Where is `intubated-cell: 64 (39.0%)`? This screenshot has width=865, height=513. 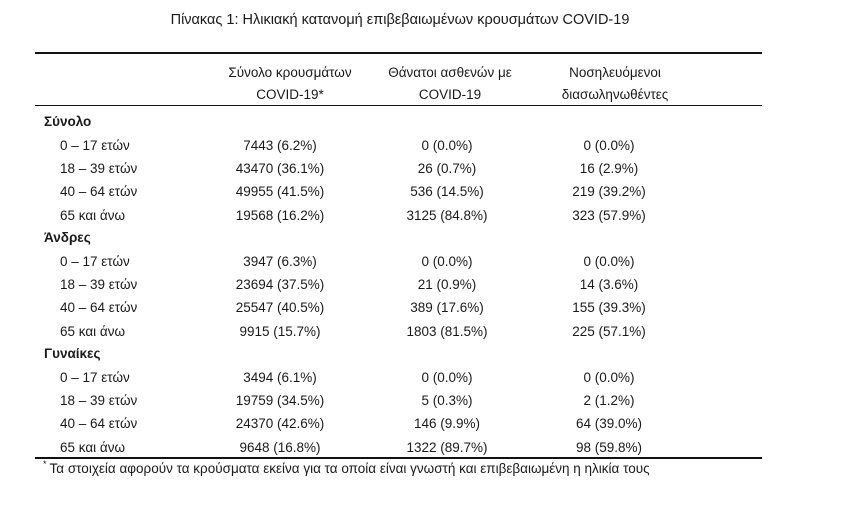
intubated-cell: 64 (39.0%) is located at coordinates (609, 424).